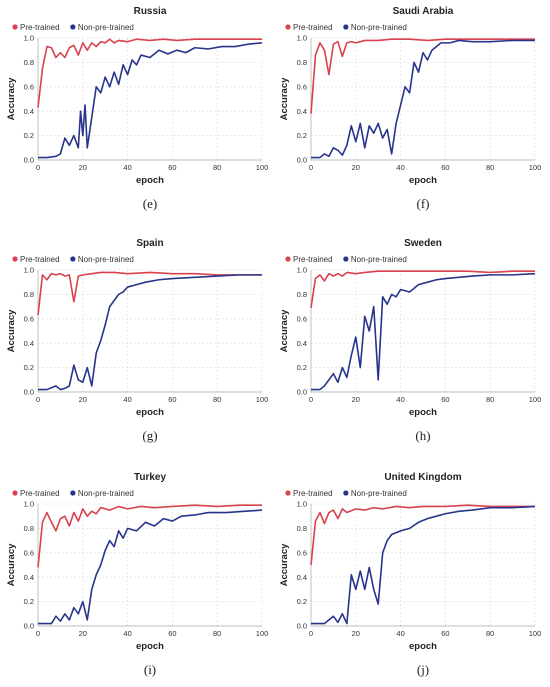 This screenshot has width=550, height=687. Describe the element at coordinates (423, 203) in the screenshot. I see `subfigure-caption: (f)` at that location.